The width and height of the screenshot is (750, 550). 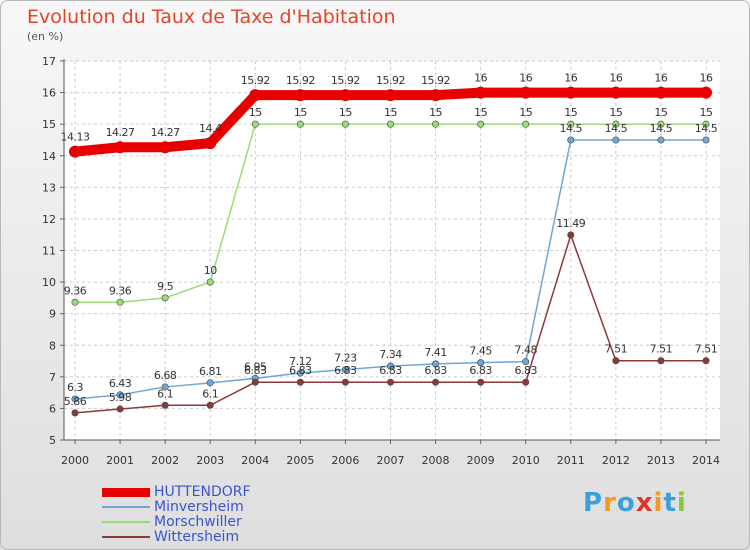 What do you see at coordinates (198, 522) in the screenshot?
I see `legend-label-morschwiller: Morschwiller` at bounding box center [198, 522].